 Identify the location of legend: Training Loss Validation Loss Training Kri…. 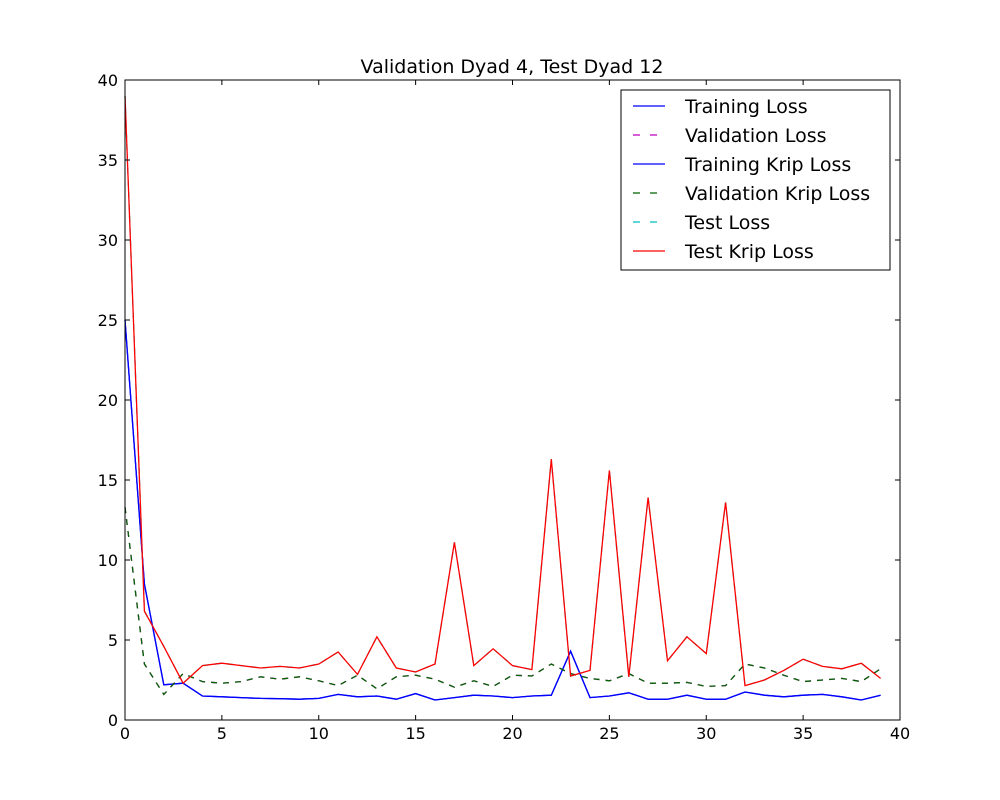
(755, 180).